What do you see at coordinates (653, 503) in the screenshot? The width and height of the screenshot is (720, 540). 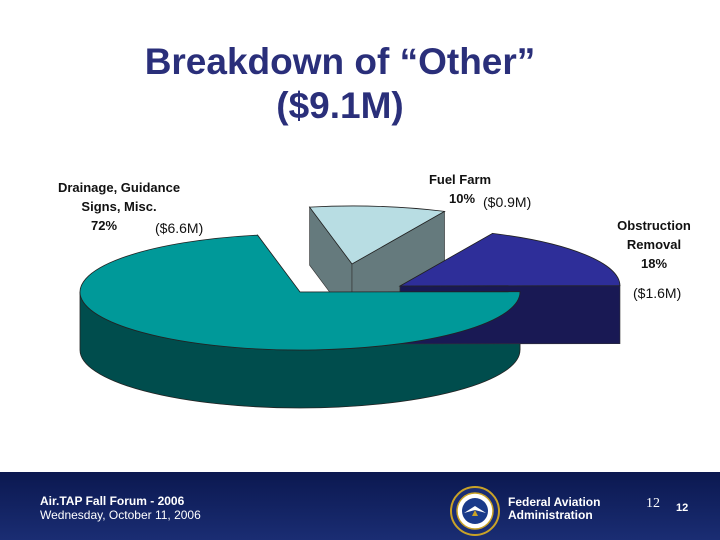 I see `page-number-large: 12` at bounding box center [653, 503].